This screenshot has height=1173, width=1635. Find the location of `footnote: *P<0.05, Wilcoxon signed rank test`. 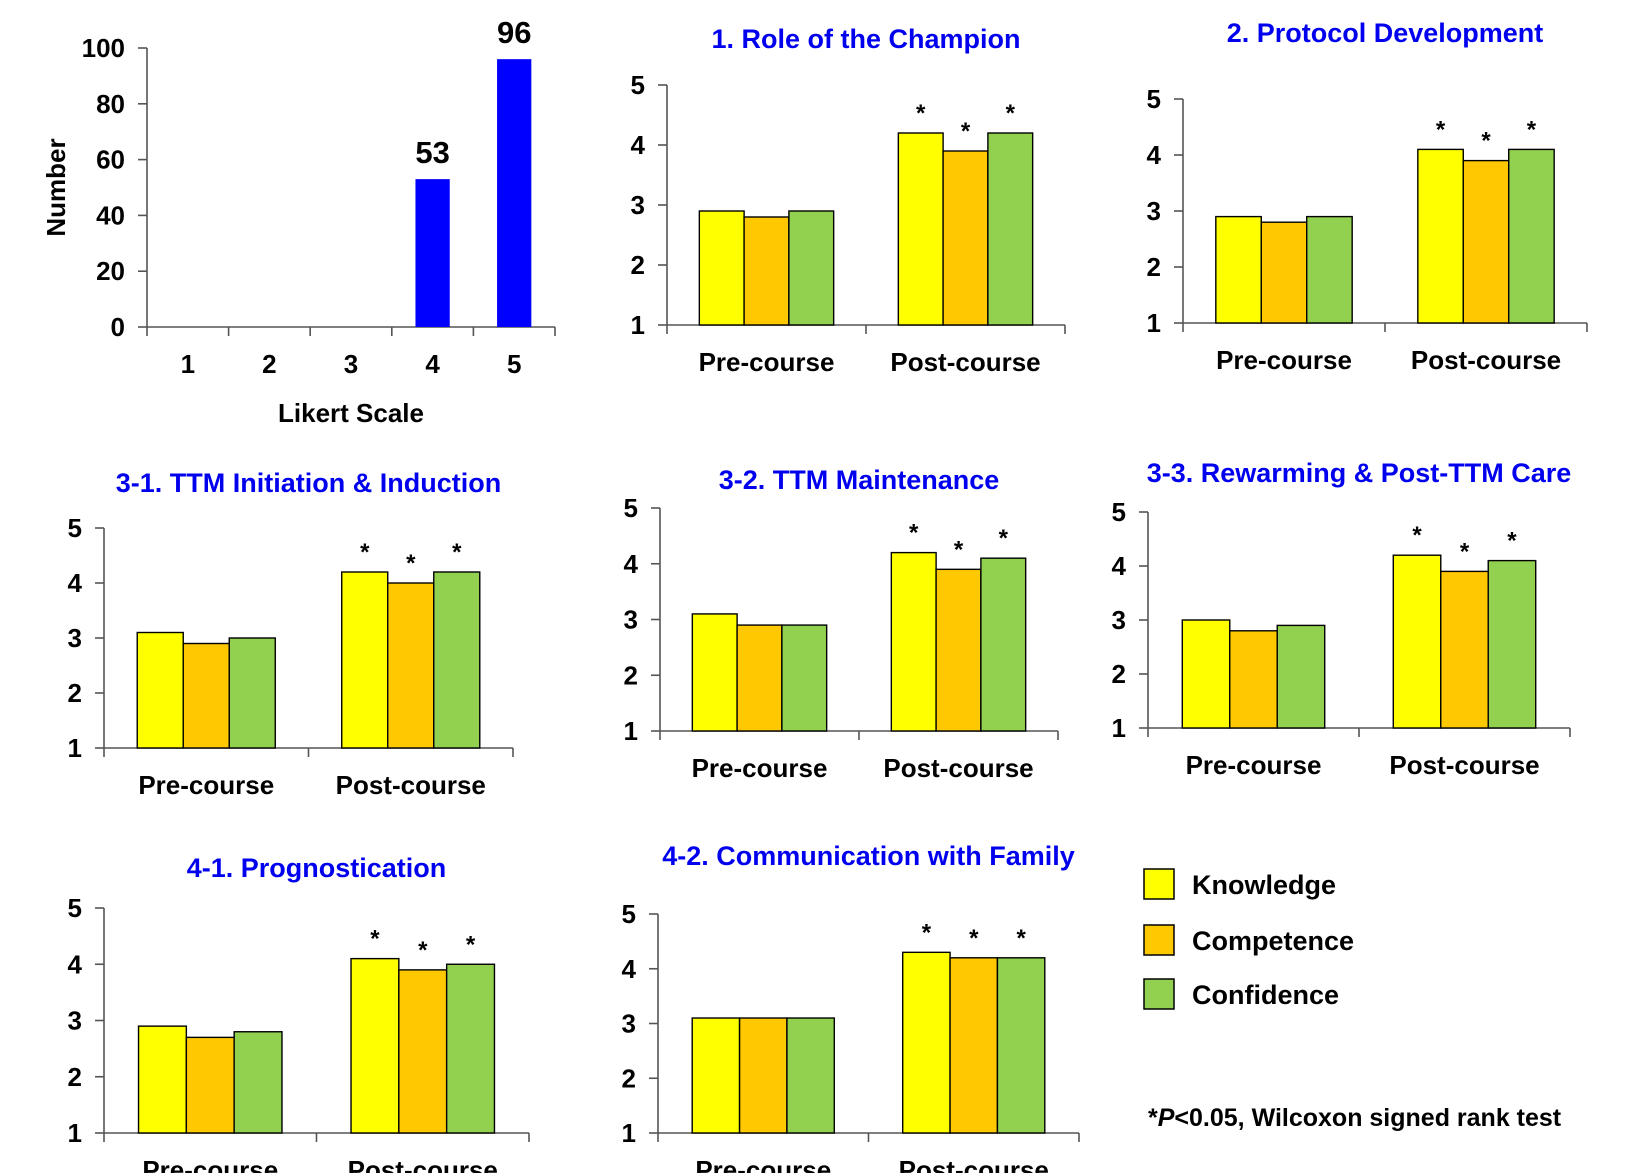

footnote: *P<0.05, Wilcoxon signed rank test is located at coordinates (1355, 1118).